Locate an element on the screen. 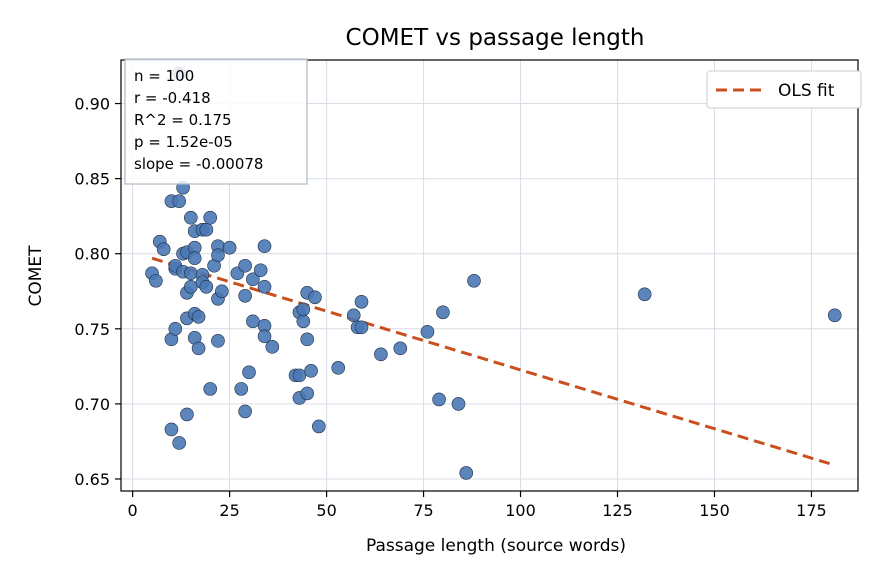  y-tick-label: 0.90 is located at coordinates (92, 104).